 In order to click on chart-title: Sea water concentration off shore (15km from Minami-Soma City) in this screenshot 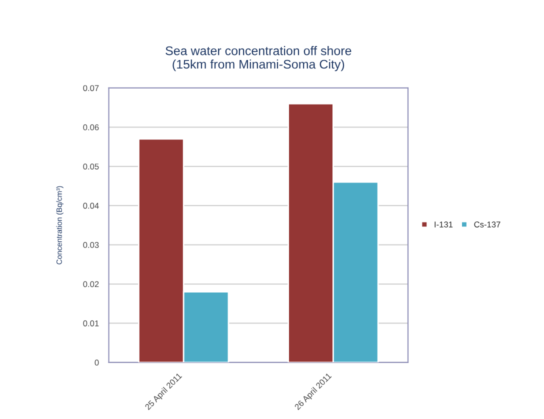, I will do `click(259, 59)`.